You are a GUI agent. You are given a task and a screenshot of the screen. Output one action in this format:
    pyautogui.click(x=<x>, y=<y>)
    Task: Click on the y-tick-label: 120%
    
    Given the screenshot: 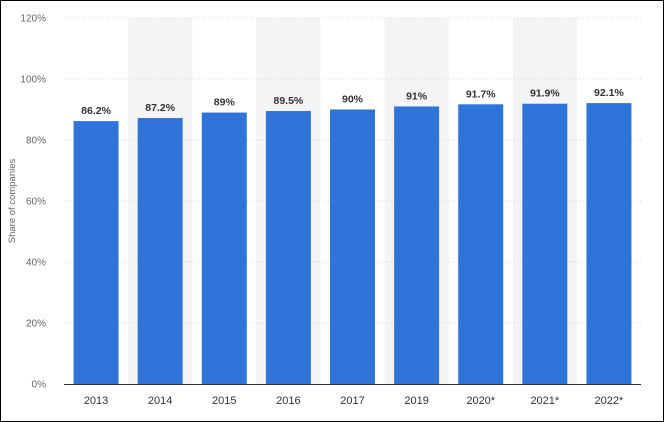 What is the action you would take?
    pyautogui.click(x=33, y=19)
    